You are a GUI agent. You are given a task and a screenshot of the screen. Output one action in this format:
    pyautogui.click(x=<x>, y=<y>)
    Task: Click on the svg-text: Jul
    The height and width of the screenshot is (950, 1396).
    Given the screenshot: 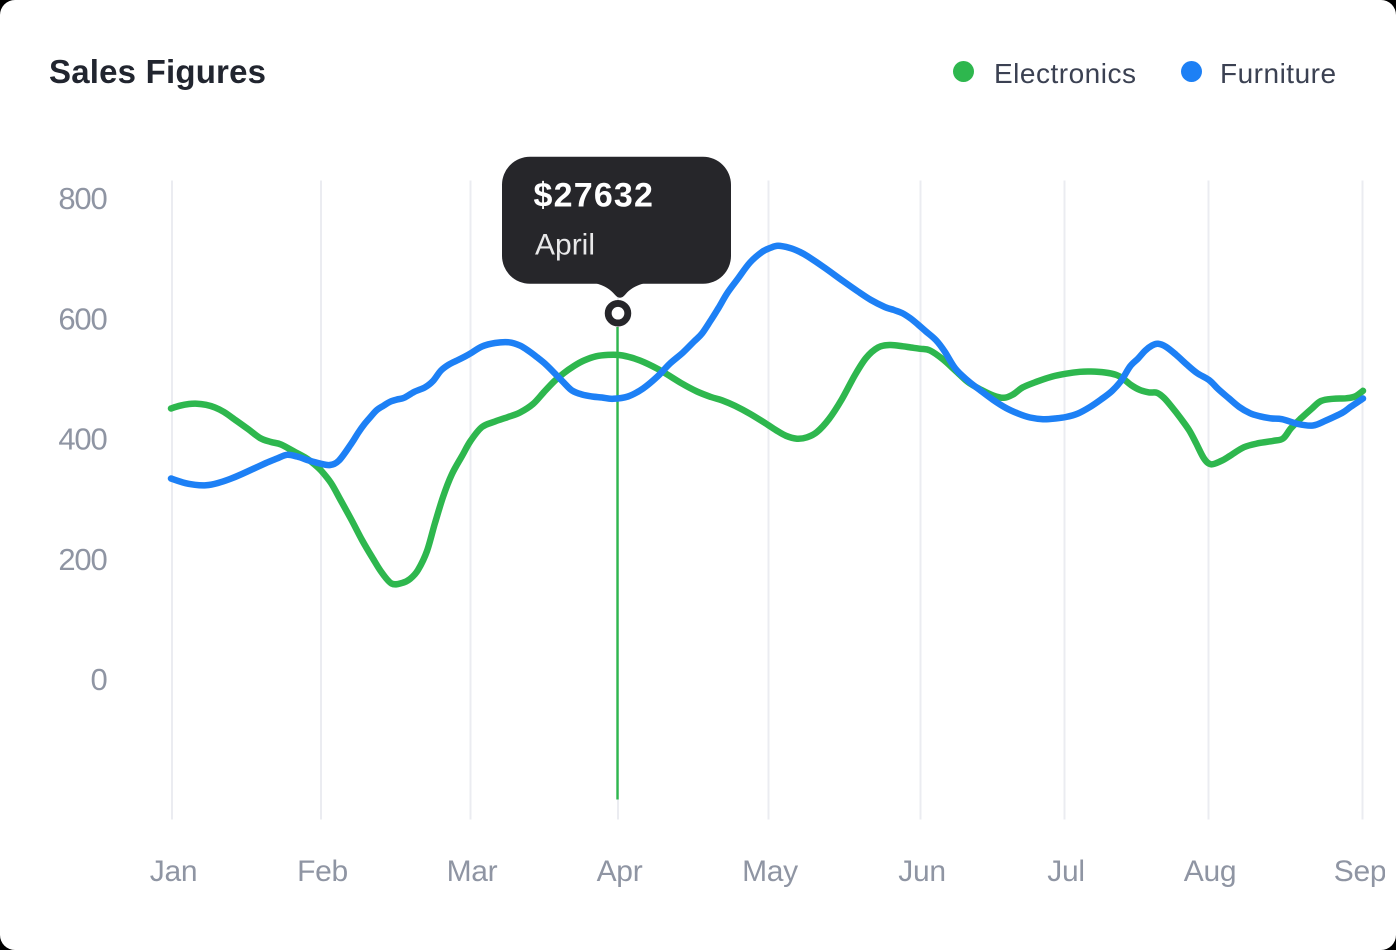 What is the action you would take?
    pyautogui.click(x=1065, y=871)
    